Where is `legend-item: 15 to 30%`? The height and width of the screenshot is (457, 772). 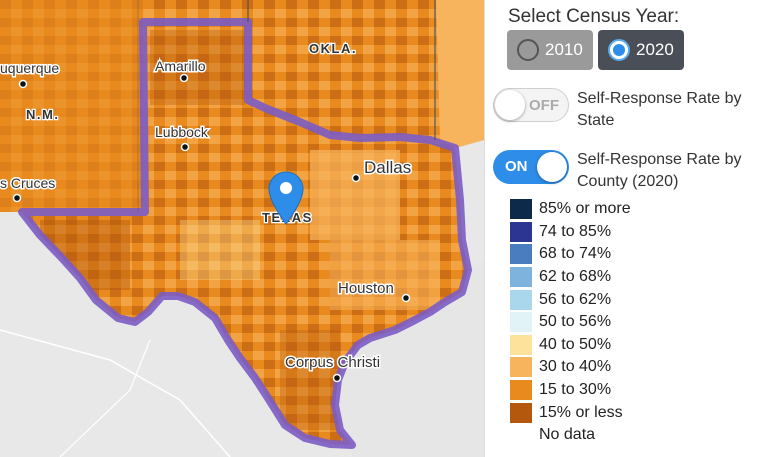 legend-item: 15 to 30% is located at coordinates (570, 390).